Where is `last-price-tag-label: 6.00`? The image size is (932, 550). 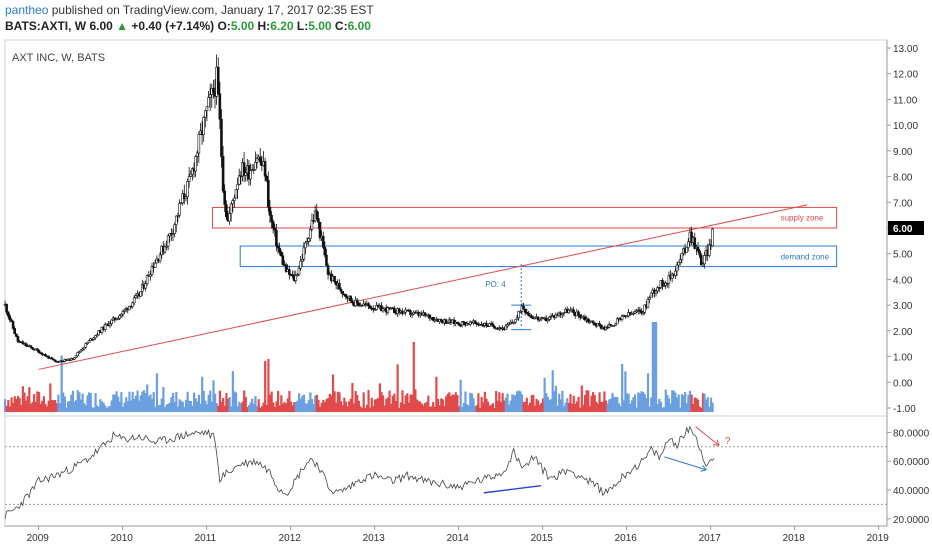 last-price-tag-label: 6.00 is located at coordinates (903, 229).